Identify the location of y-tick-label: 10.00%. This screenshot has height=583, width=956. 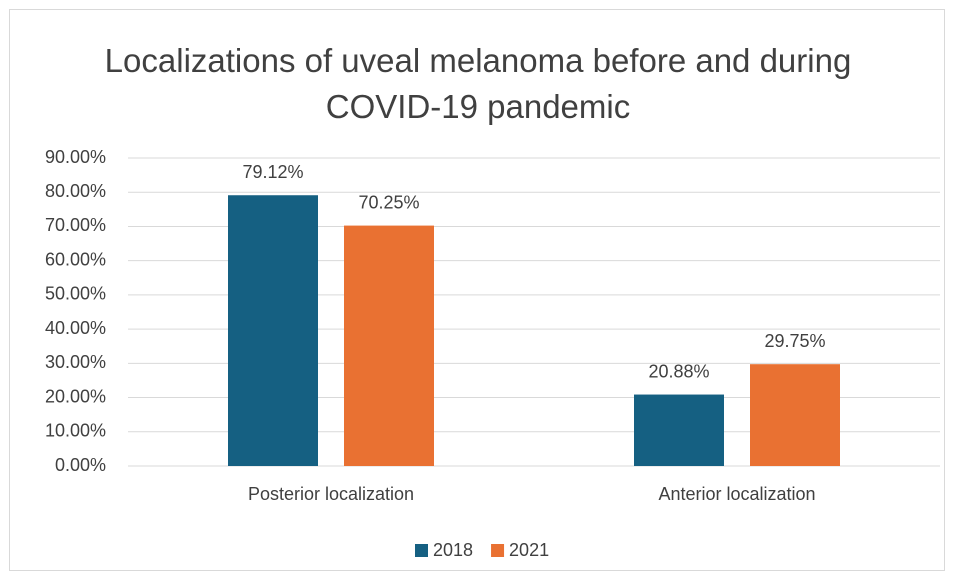
(75, 431).